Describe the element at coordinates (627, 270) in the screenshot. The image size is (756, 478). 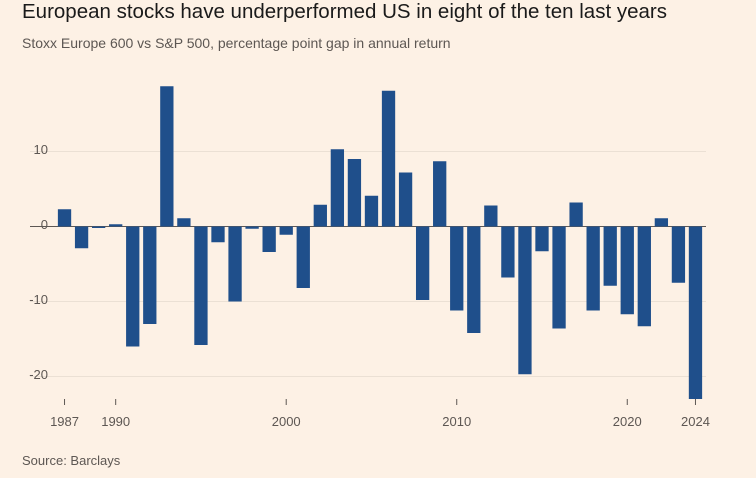
I see `bar-2020` at that location.